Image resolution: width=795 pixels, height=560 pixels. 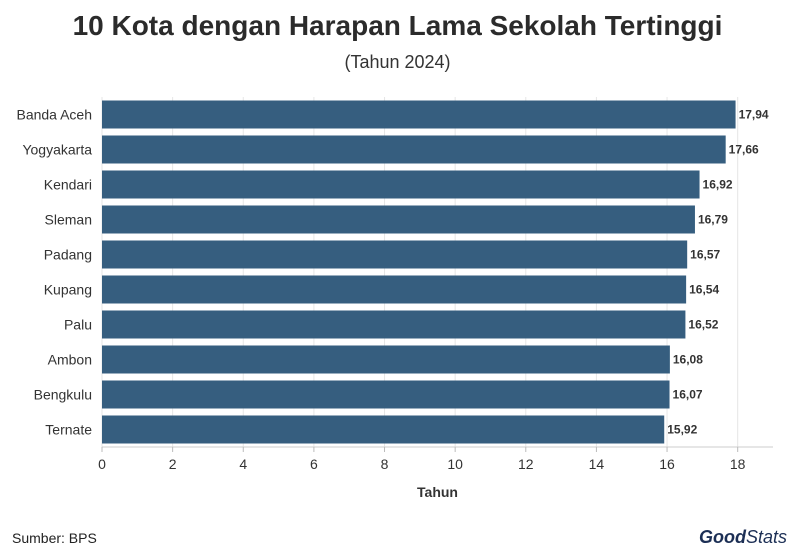 What do you see at coordinates (704, 290) in the screenshot?
I see `value-label: 16,54` at bounding box center [704, 290].